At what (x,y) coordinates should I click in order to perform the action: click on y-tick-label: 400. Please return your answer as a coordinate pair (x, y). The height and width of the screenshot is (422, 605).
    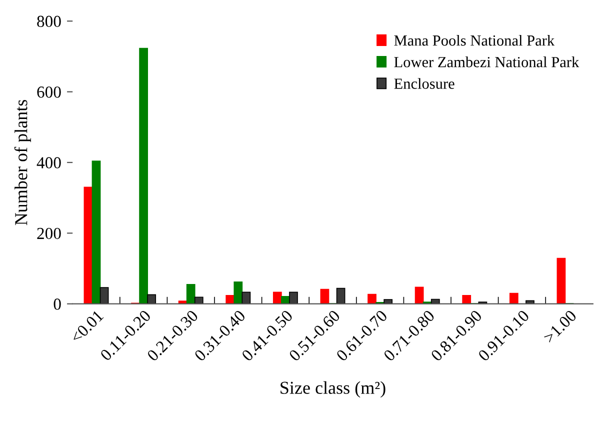
    Looking at the image, I should click on (48, 162).